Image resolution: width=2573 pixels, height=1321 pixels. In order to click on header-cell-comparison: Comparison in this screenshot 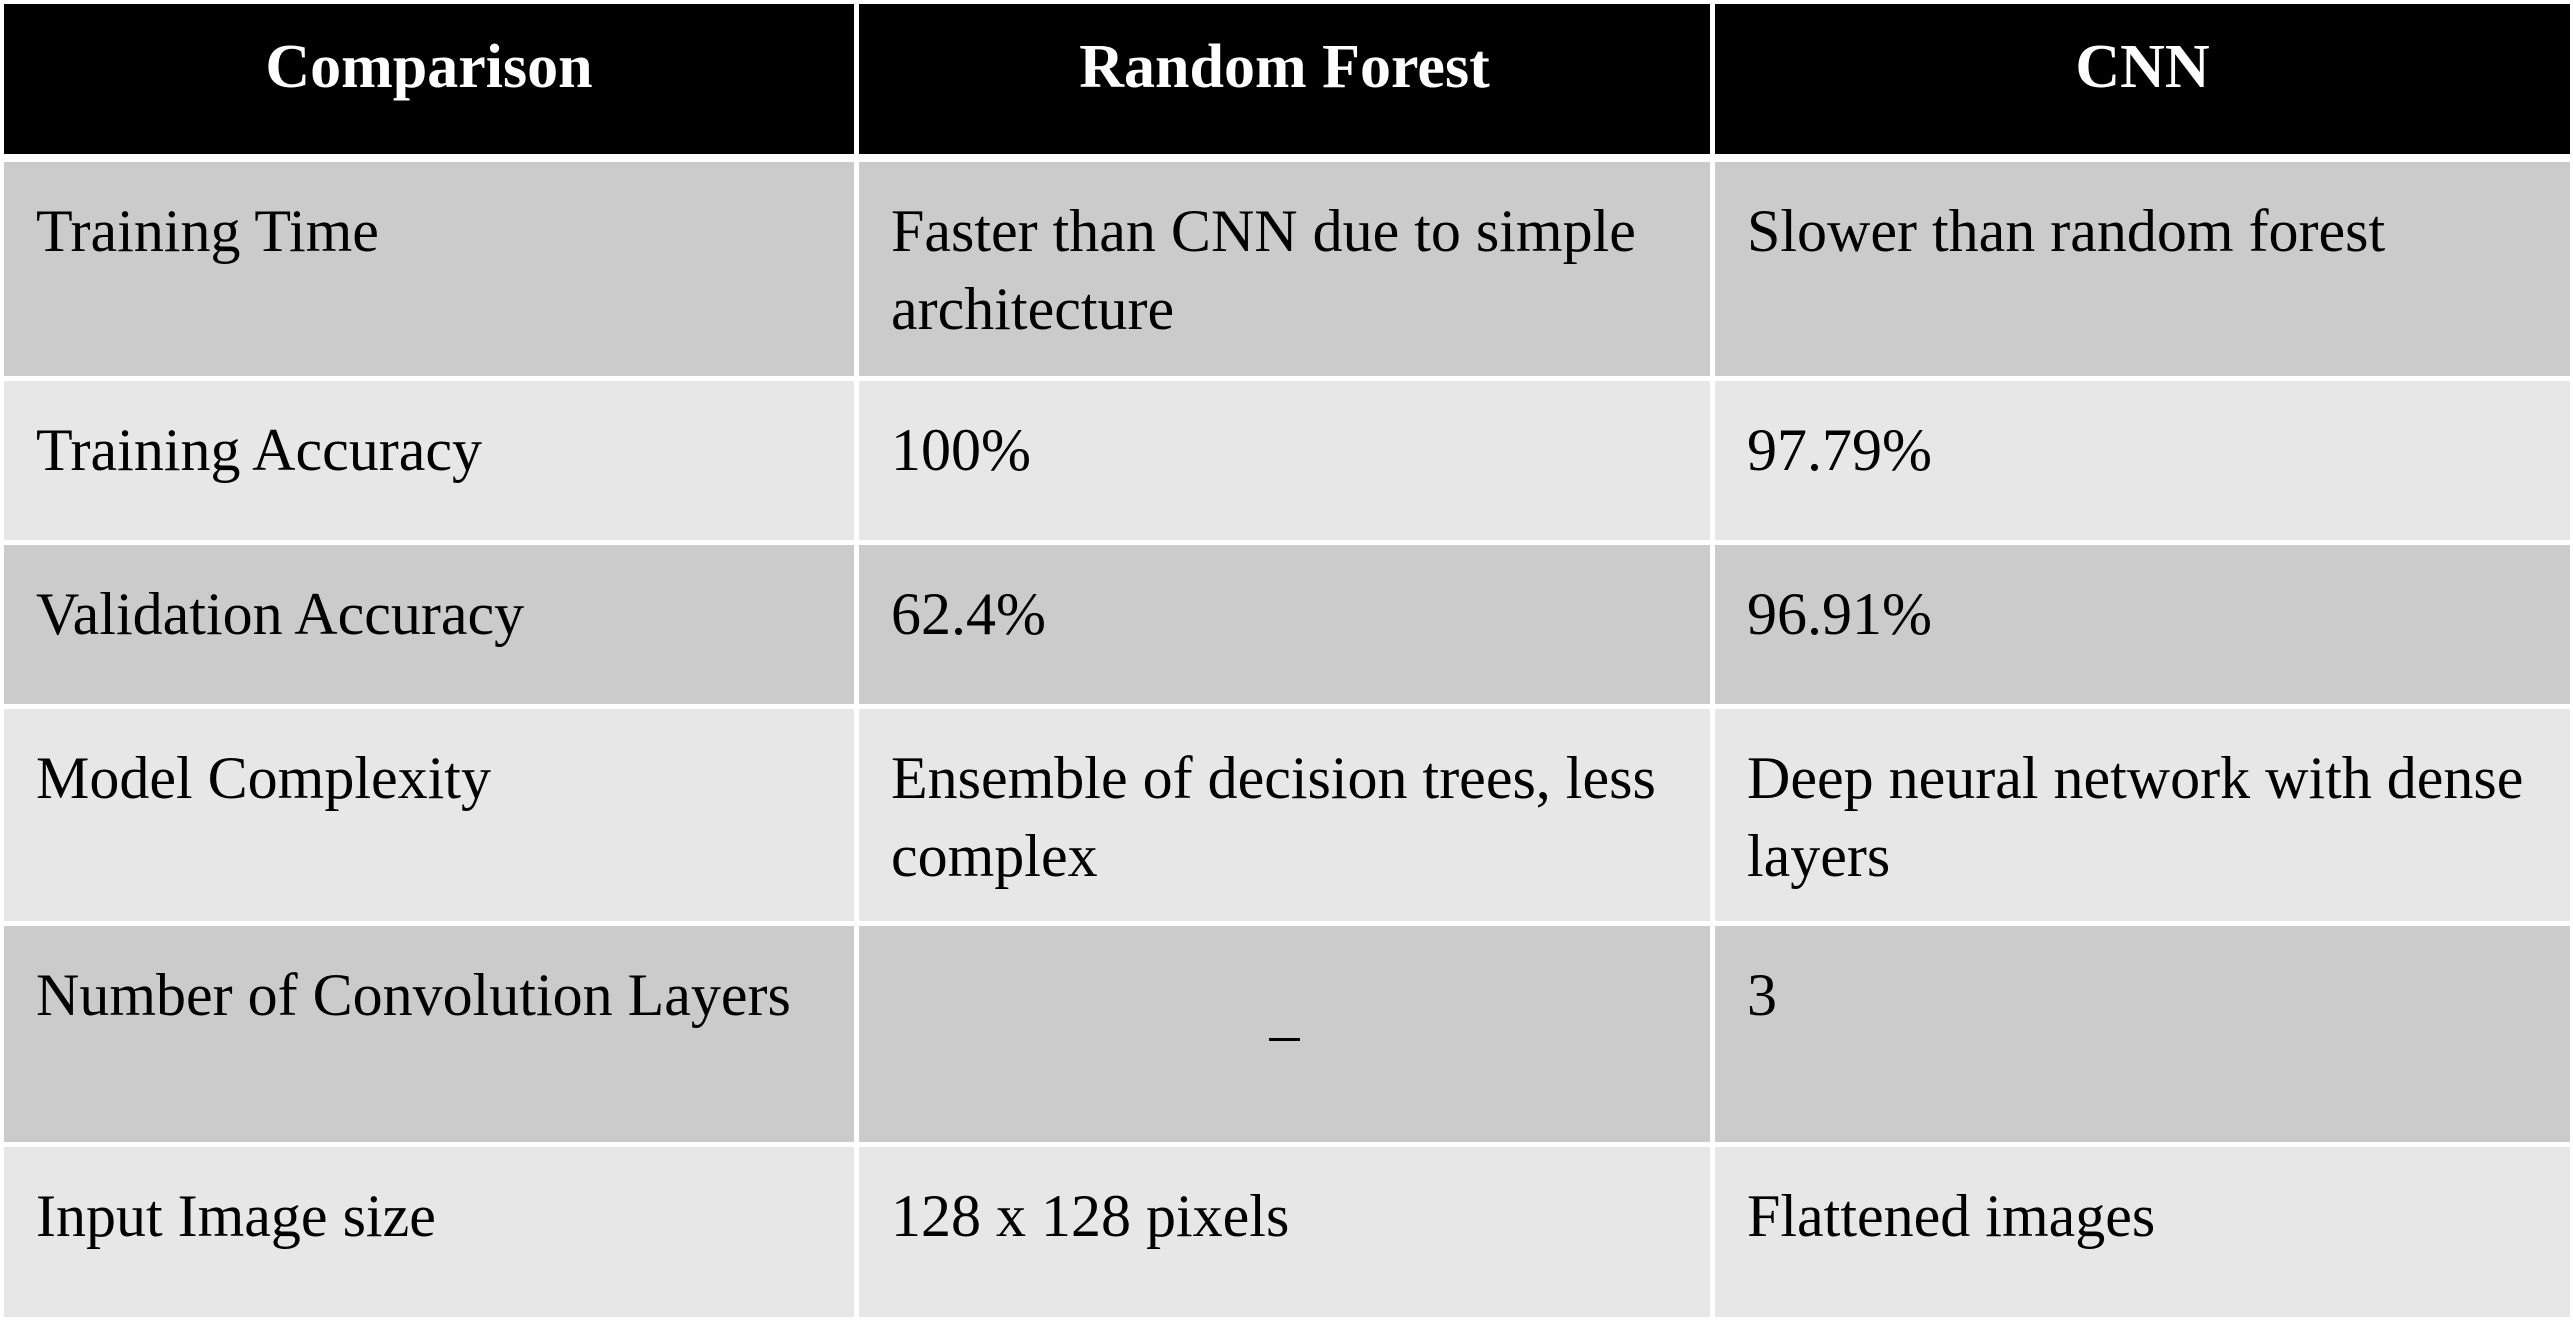, I will do `click(431, 83)`.